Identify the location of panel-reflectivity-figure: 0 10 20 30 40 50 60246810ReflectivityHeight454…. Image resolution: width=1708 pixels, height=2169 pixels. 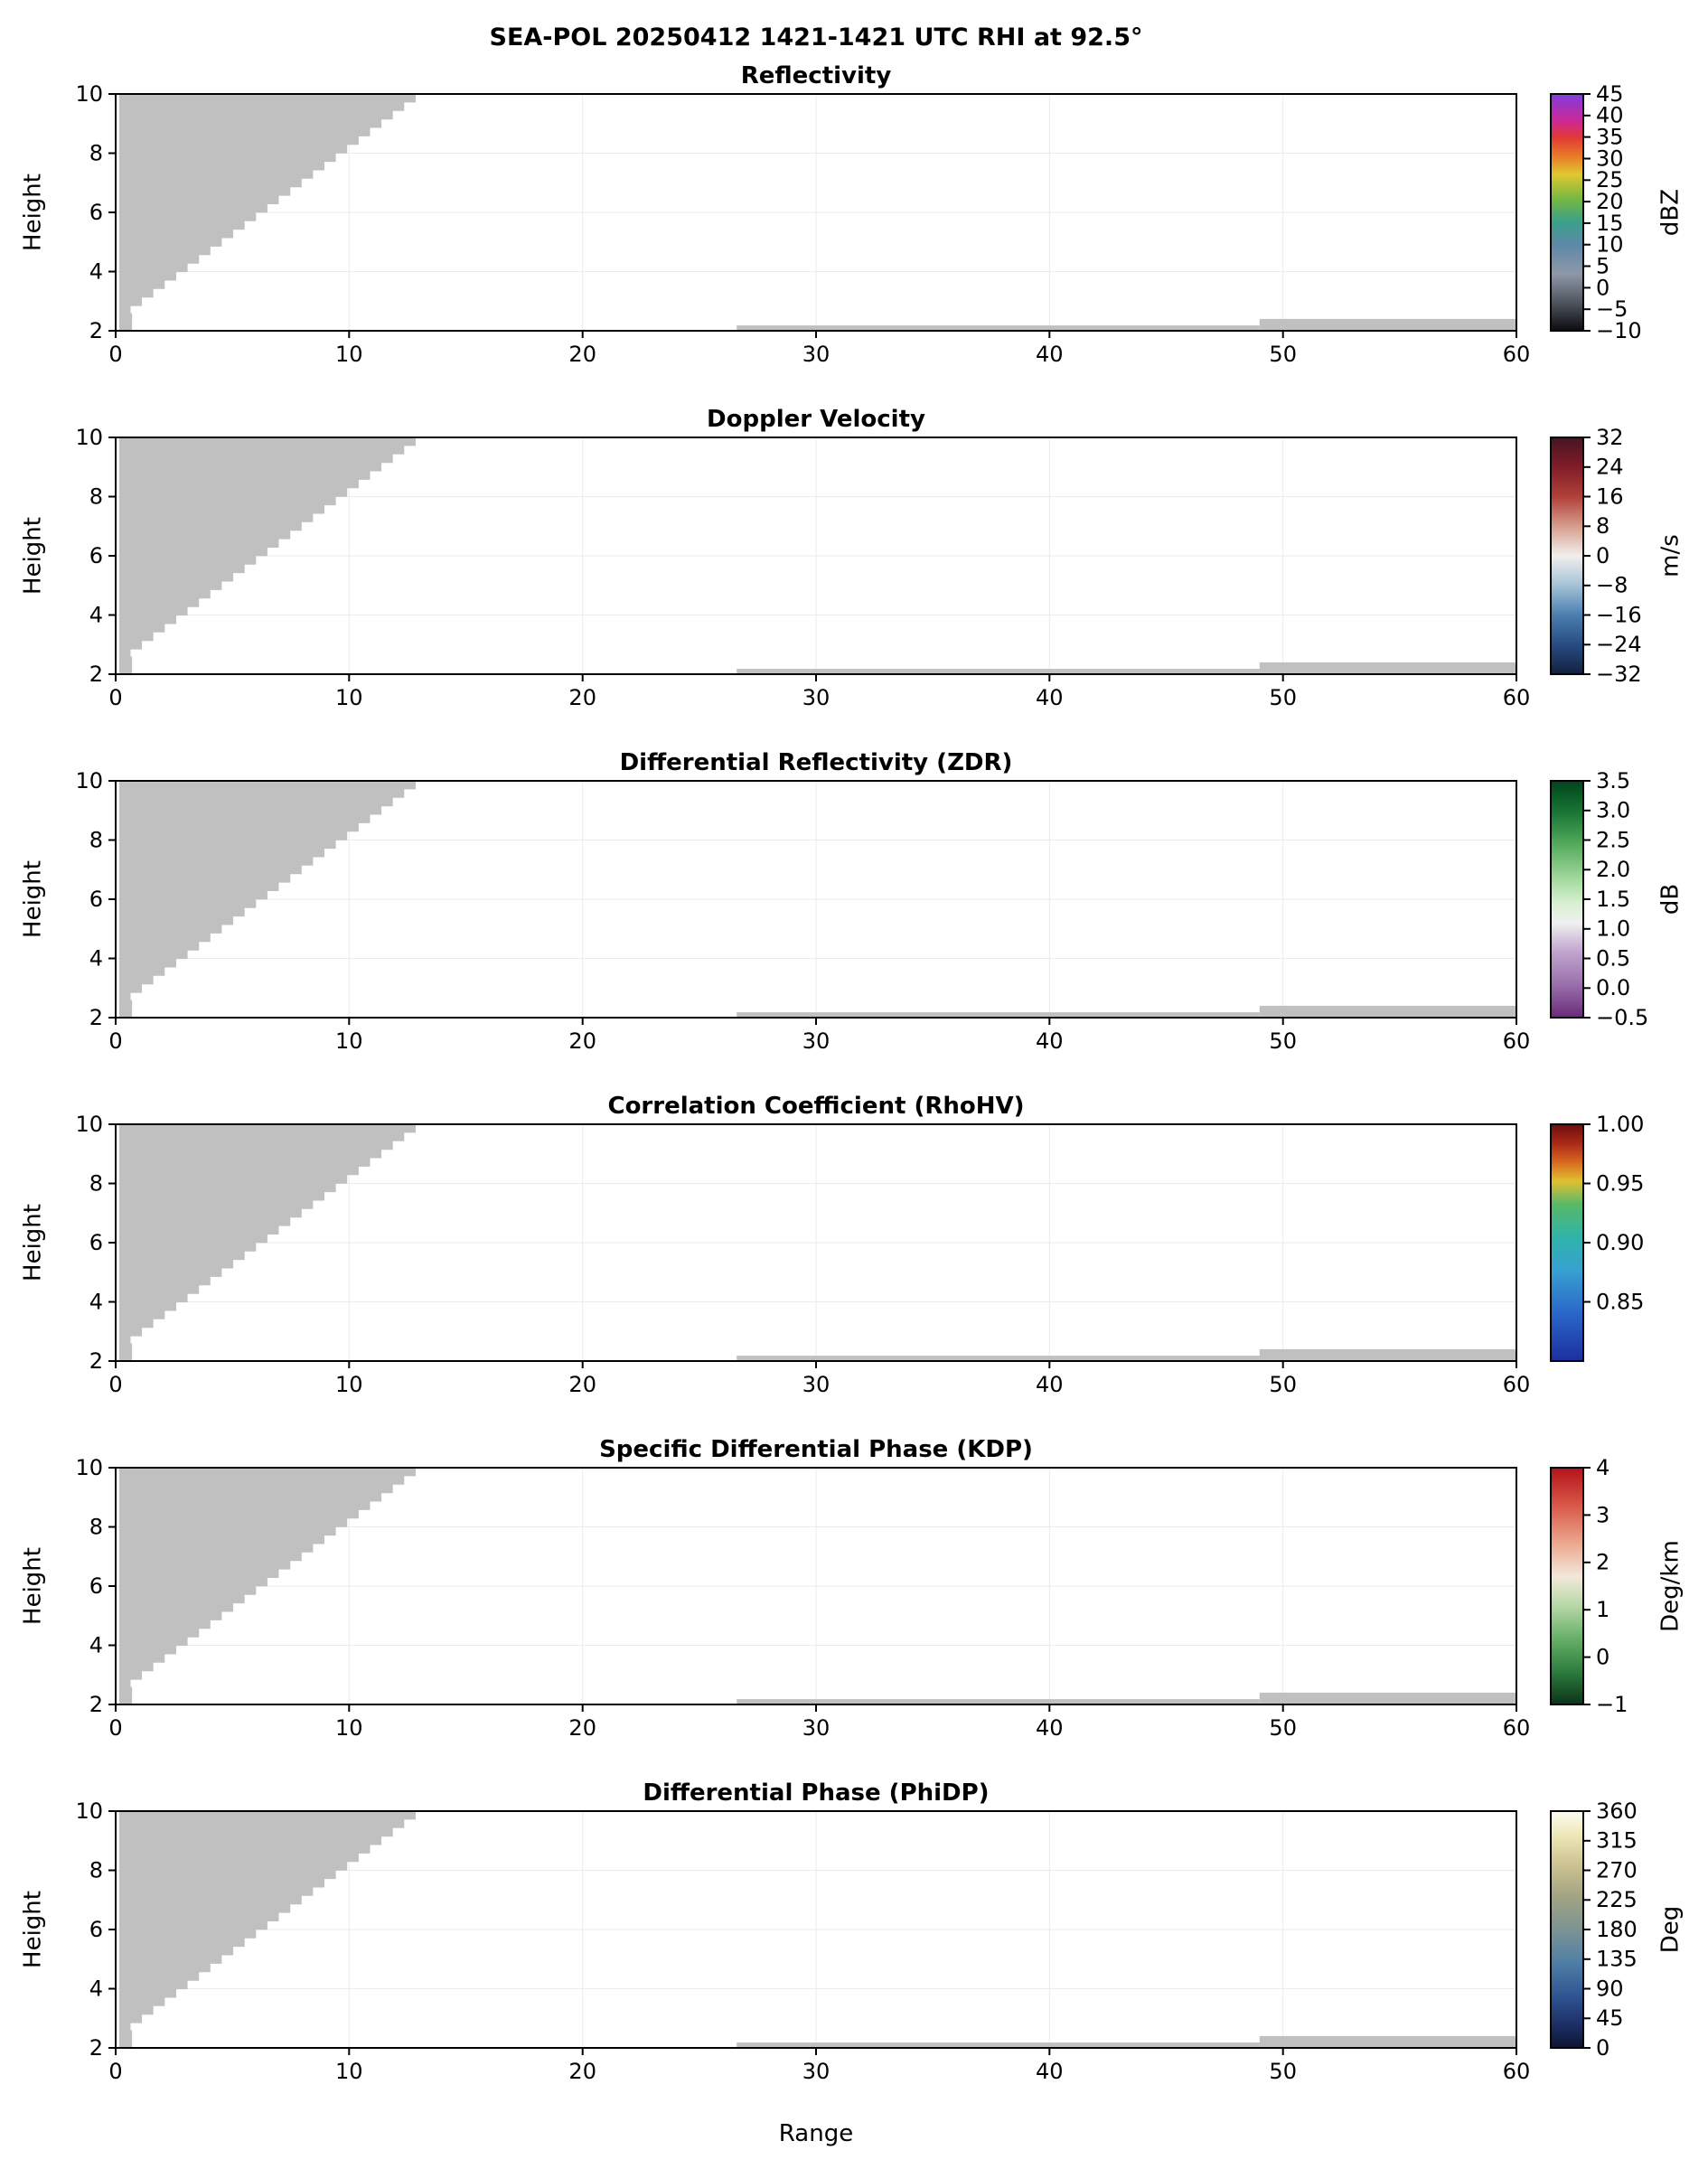
(852, 215).